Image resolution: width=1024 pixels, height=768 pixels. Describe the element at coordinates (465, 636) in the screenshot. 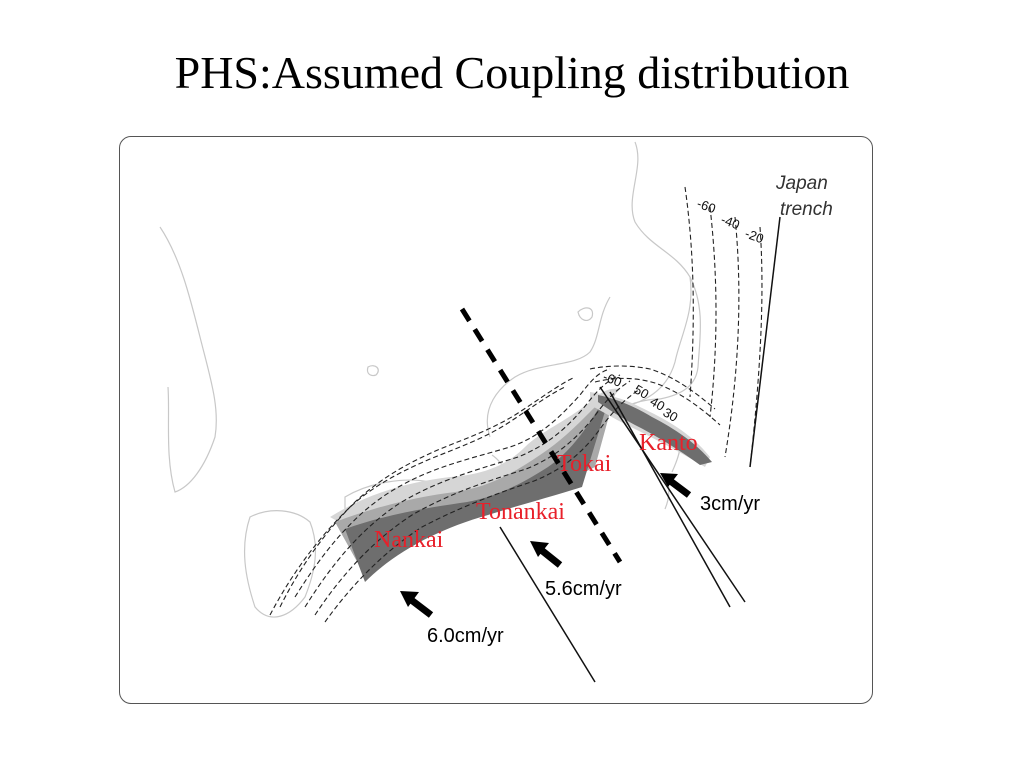

I see `rate-label-nankai: 6.0cm/yr` at that location.